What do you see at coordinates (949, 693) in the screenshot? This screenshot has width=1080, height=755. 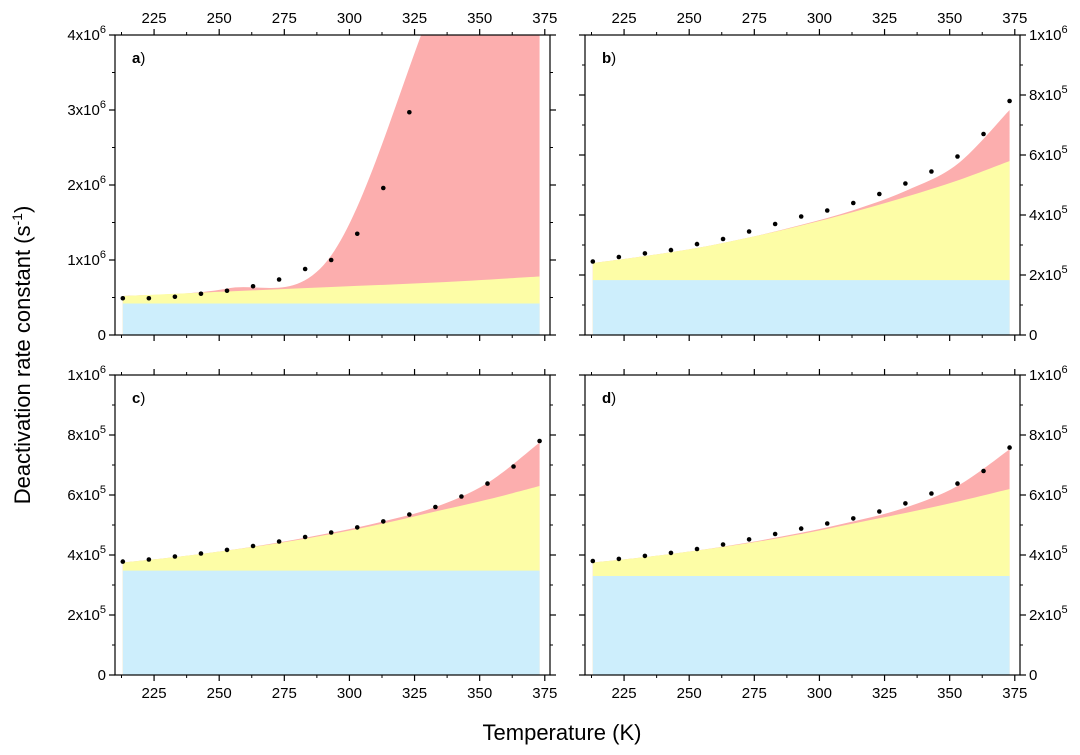 I see `x-tick-label-d-350: 350` at bounding box center [949, 693].